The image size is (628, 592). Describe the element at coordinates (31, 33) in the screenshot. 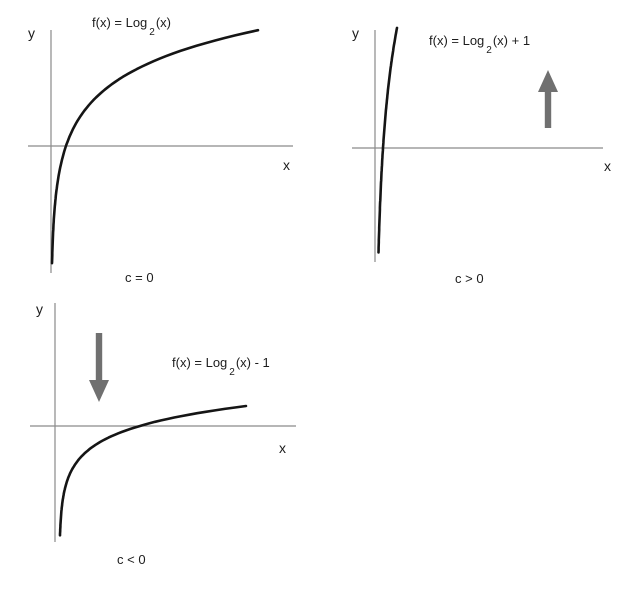

I see `plot1-y-axis-label: y` at that location.